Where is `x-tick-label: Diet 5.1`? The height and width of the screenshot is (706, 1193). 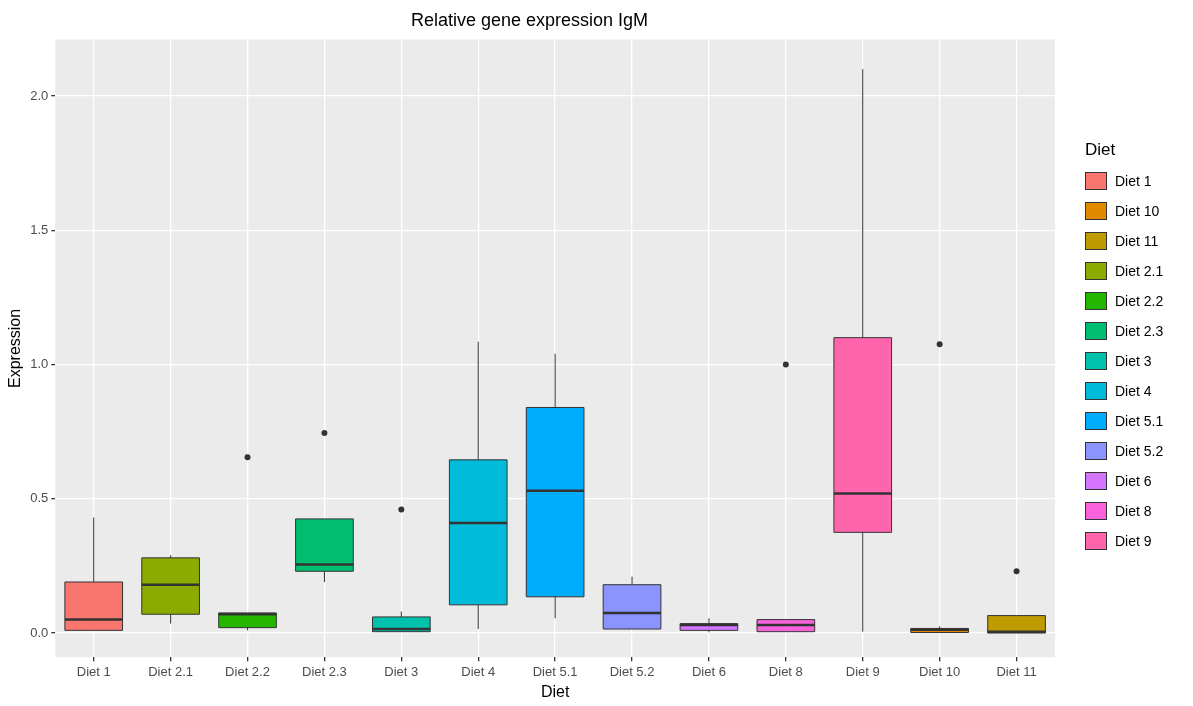 x-tick-label: Diet 5.1 is located at coordinates (555, 671).